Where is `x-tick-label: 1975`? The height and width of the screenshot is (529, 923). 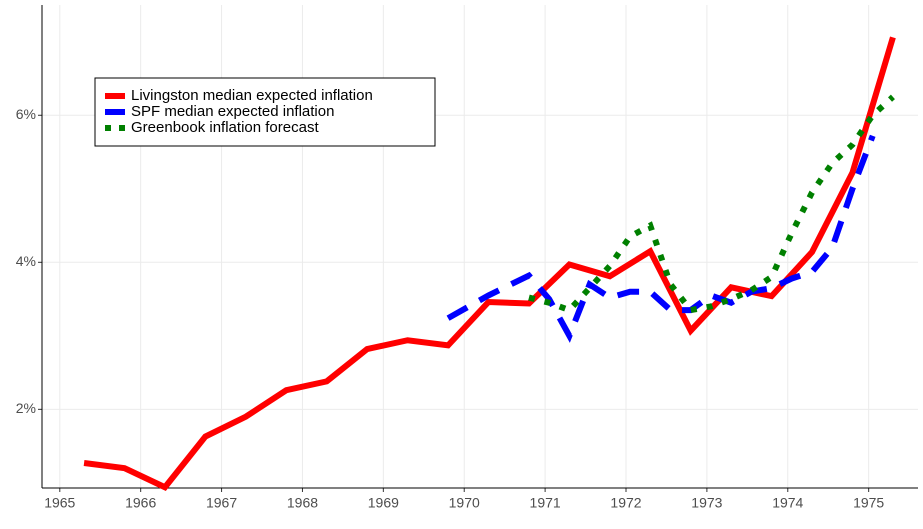
x-tick-label: 1975 is located at coordinates (868, 503).